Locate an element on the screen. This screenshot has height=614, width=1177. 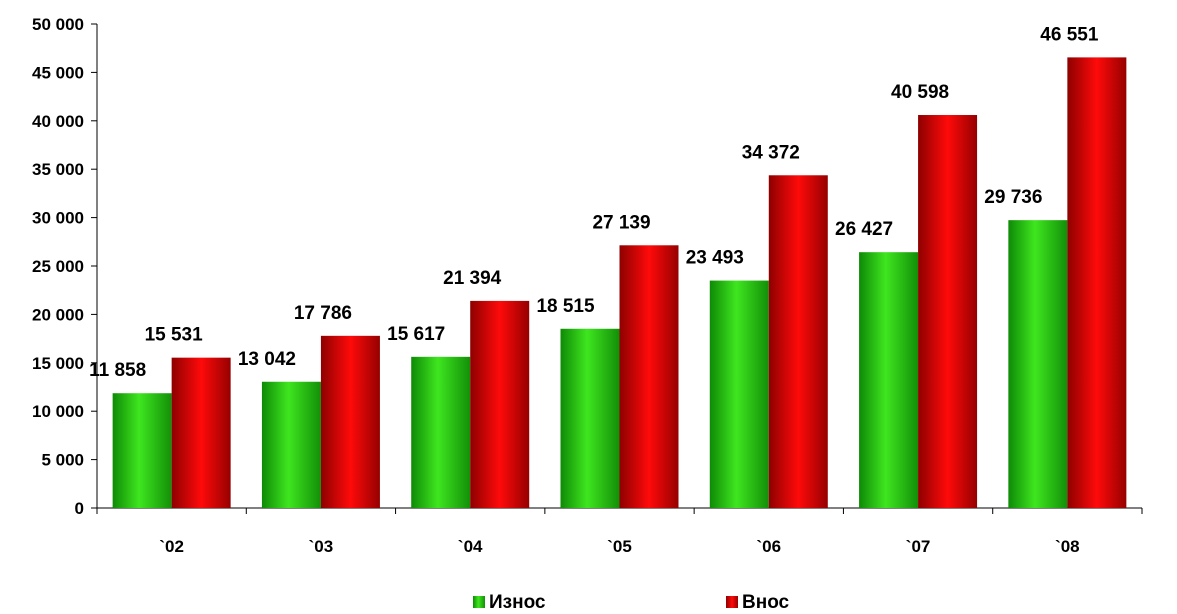
x-tick-label: `05 is located at coordinates (619, 546).